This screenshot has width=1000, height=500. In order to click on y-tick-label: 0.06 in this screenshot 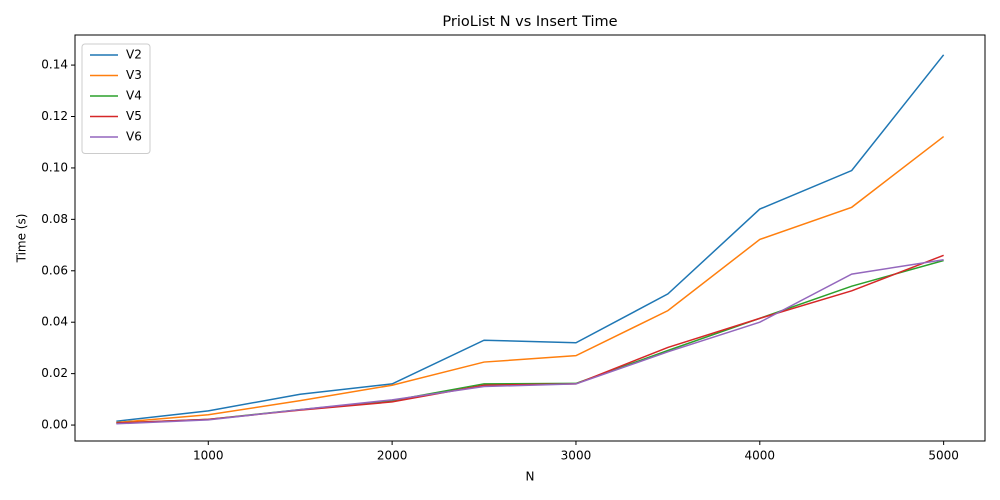, I will do `click(54, 270)`.